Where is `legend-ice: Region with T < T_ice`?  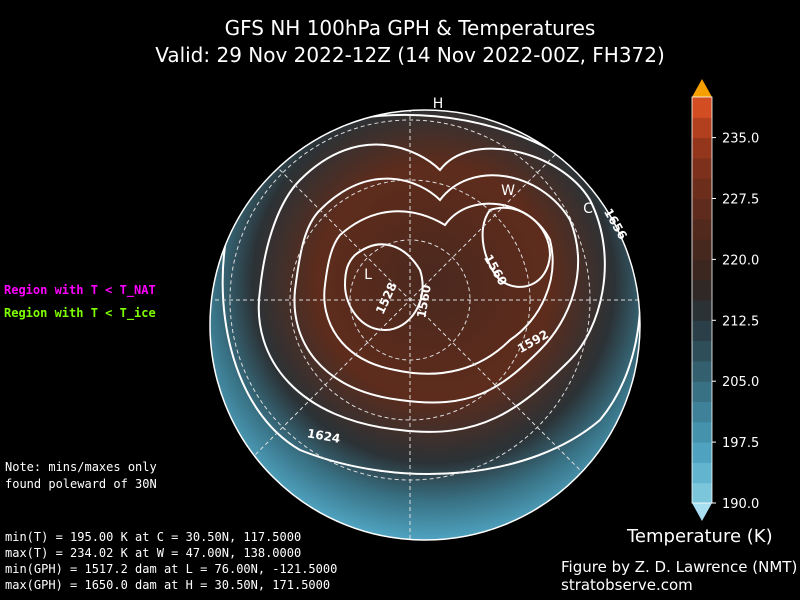 legend-ice: Region with T < T_ice is located at coordinates (80, 313).